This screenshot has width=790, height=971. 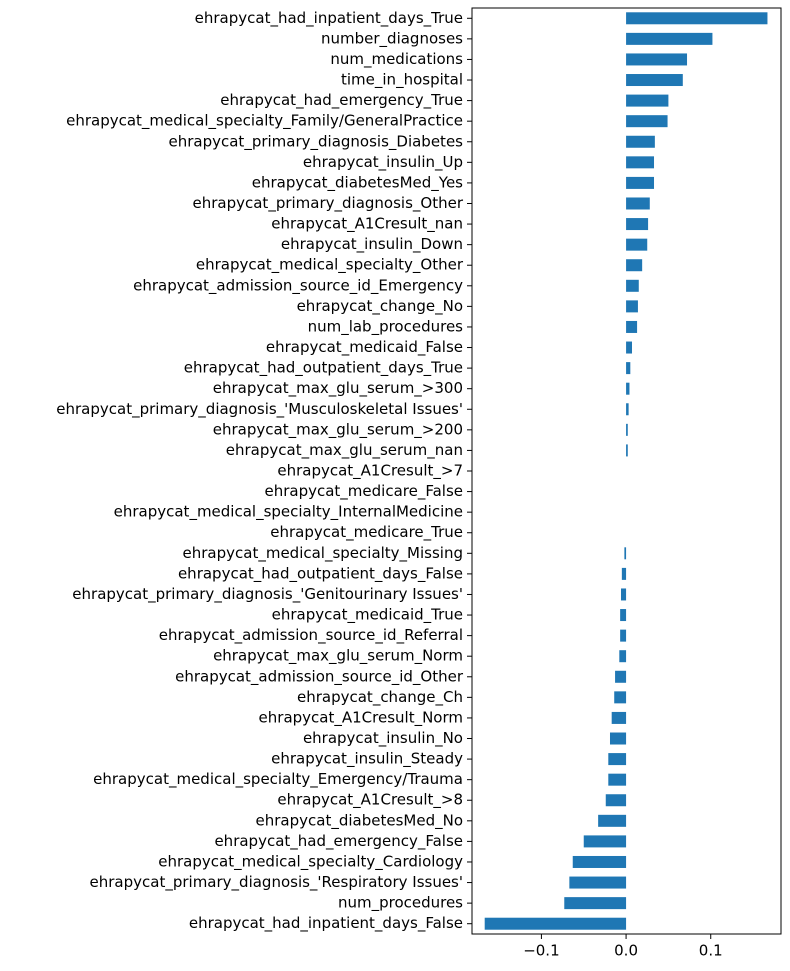 What do you see at coordinates (338, 429) in the screenshot?
I see `y-tick-label: ehrapycat_max_glu_serum_>200` at bounding box center [338, 429].